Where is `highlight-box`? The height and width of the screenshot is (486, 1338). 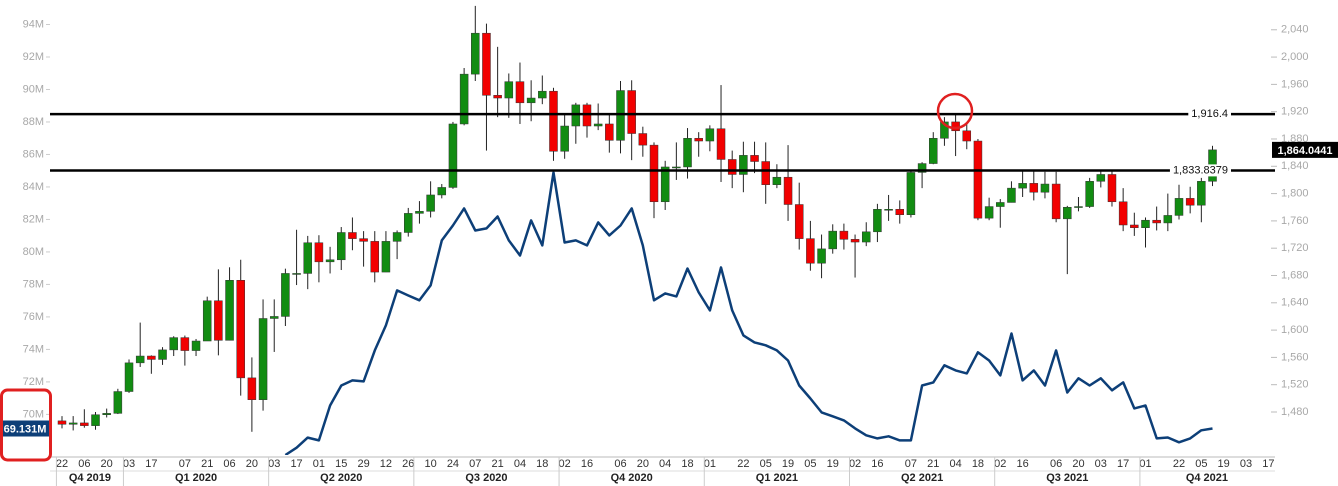 highlight-box is located at coordinates (26, 425).